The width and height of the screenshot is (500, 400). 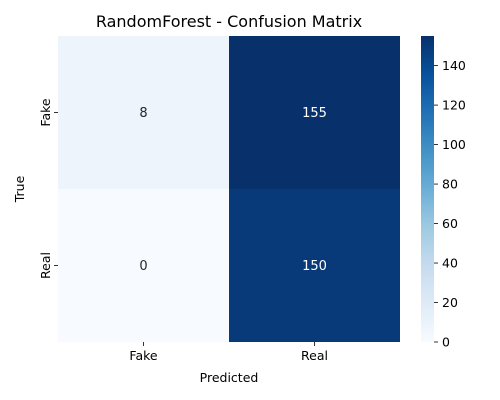 I want to click on y-axis-label: True, so click(x=19, y=189).